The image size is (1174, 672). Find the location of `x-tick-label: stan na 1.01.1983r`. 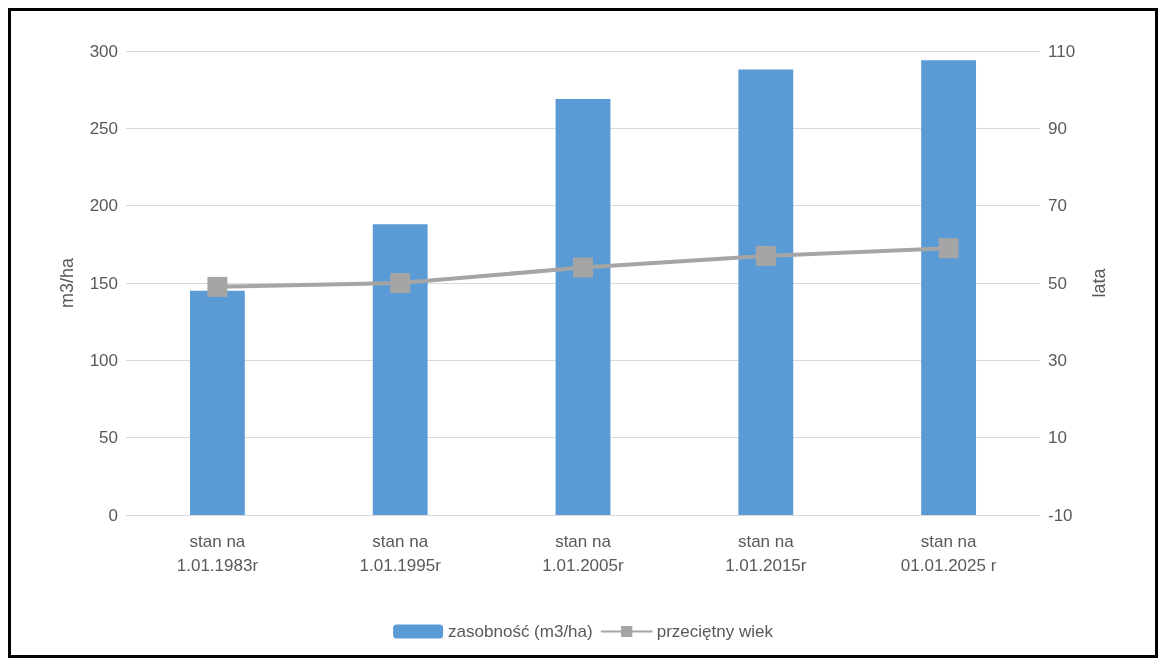

x-tick-label: stan na 1.01.1983r is located at coordinates (217, 553).